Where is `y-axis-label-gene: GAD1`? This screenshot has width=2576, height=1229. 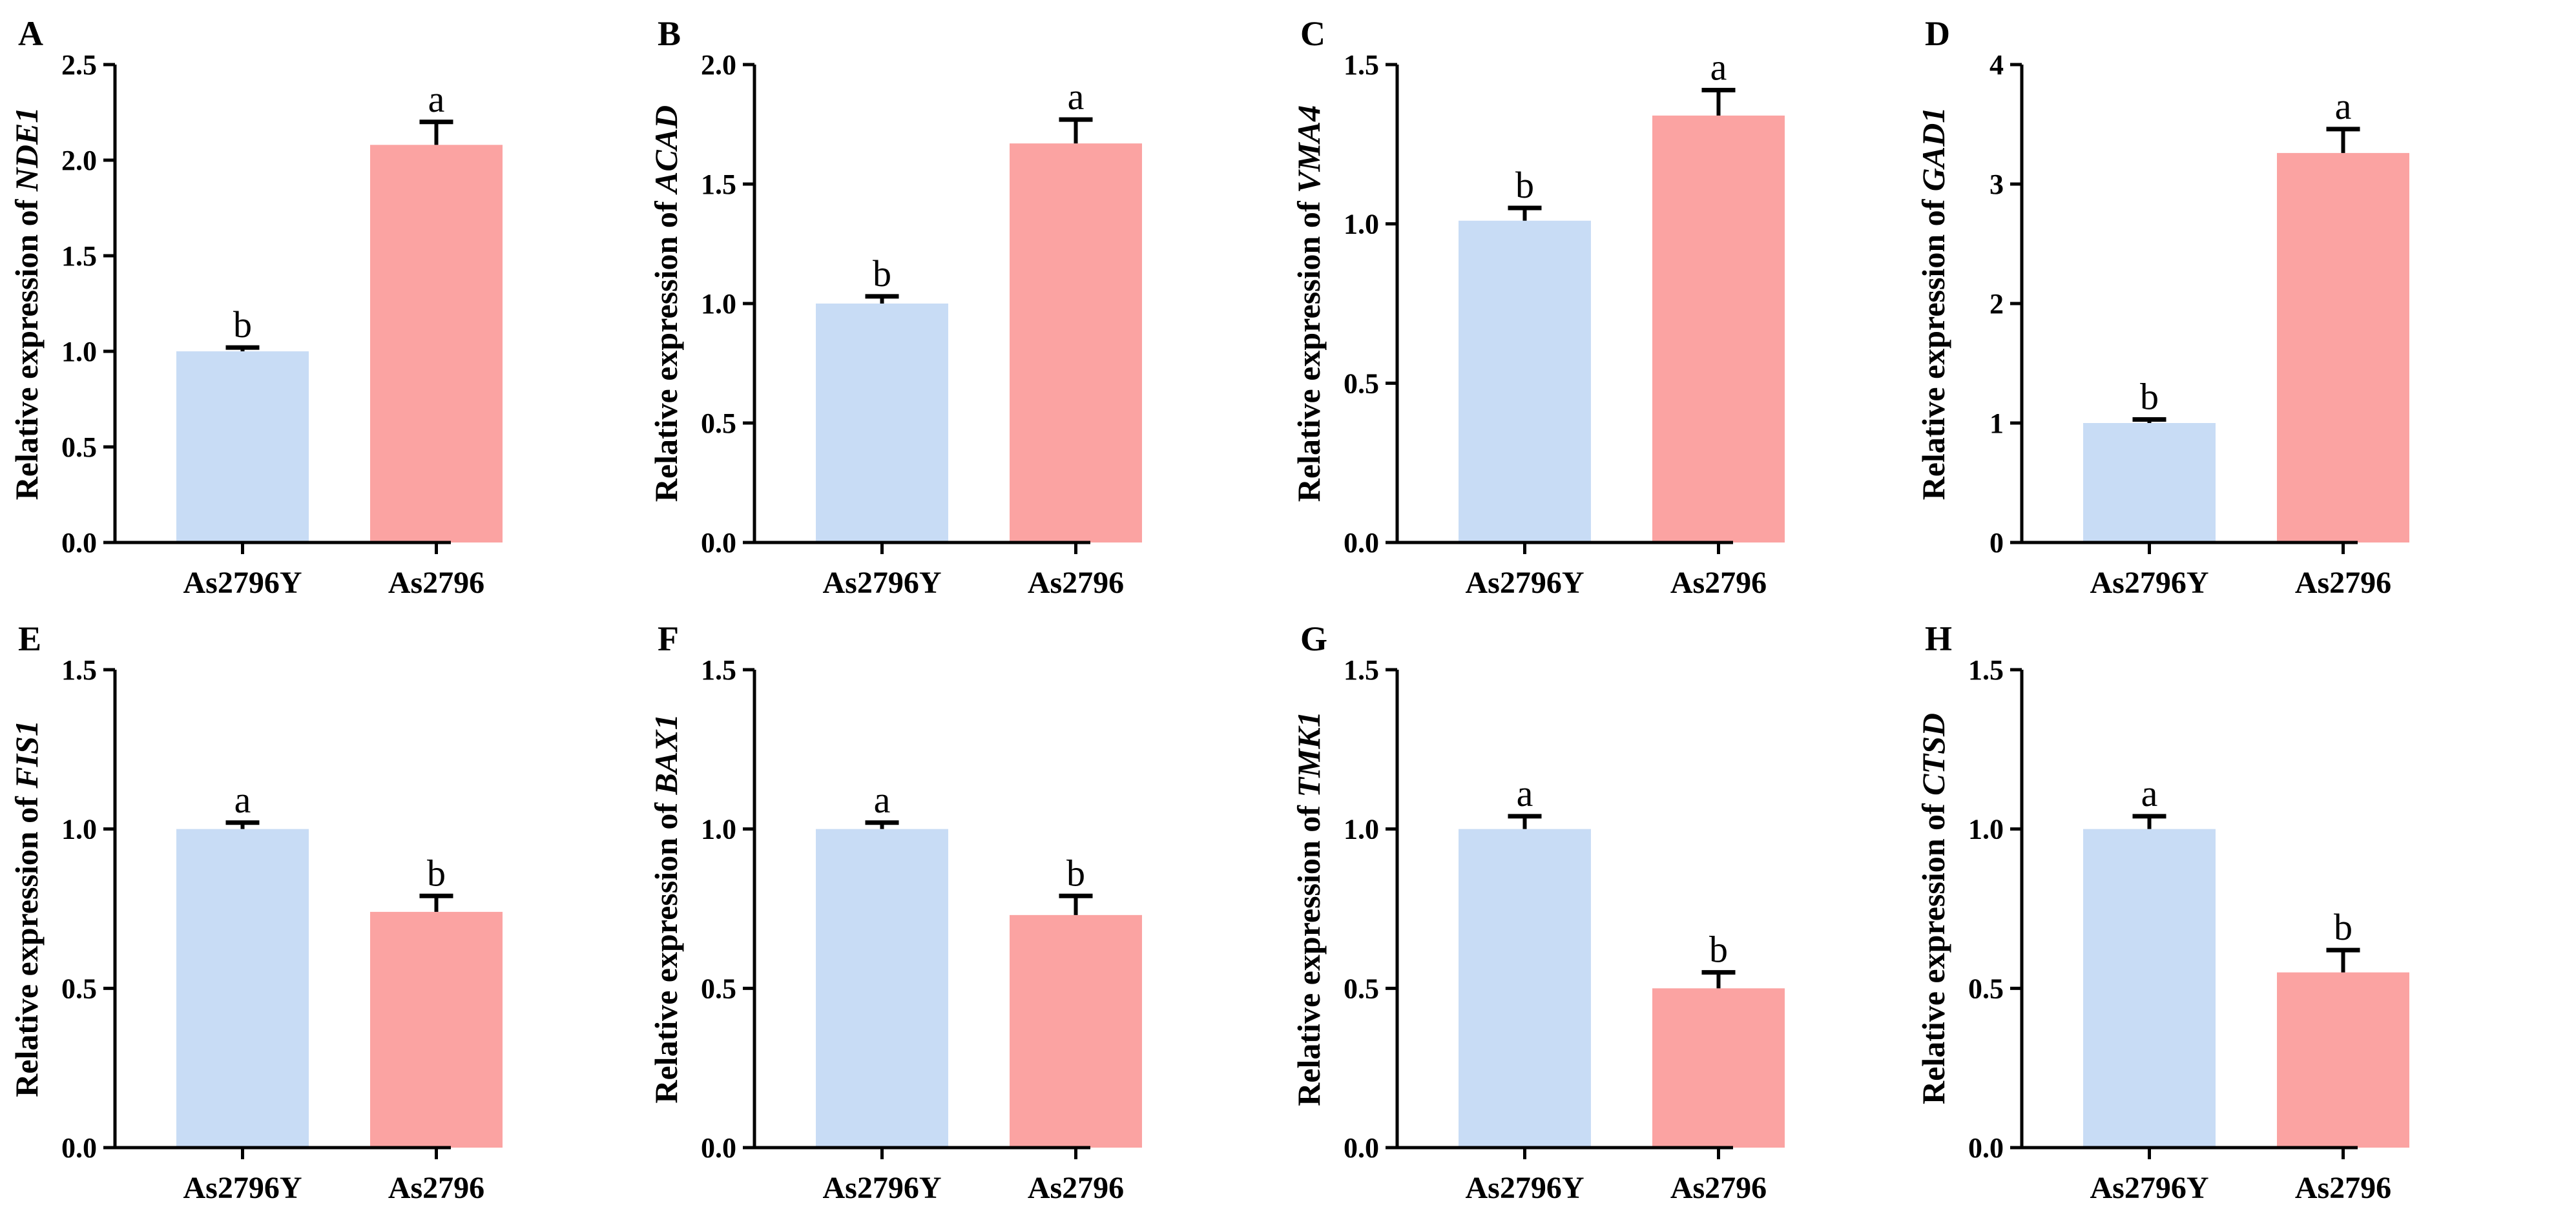
y-axis-label-gene: GAD1 is located at coordinates (1933, 149).